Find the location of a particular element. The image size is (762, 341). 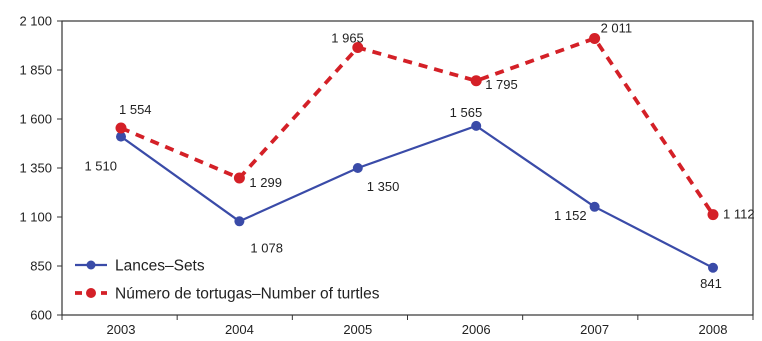

y-axis: 600 850 1 100 1 350 1 600 1 850 2 100 is located at coordinates (40, 168).